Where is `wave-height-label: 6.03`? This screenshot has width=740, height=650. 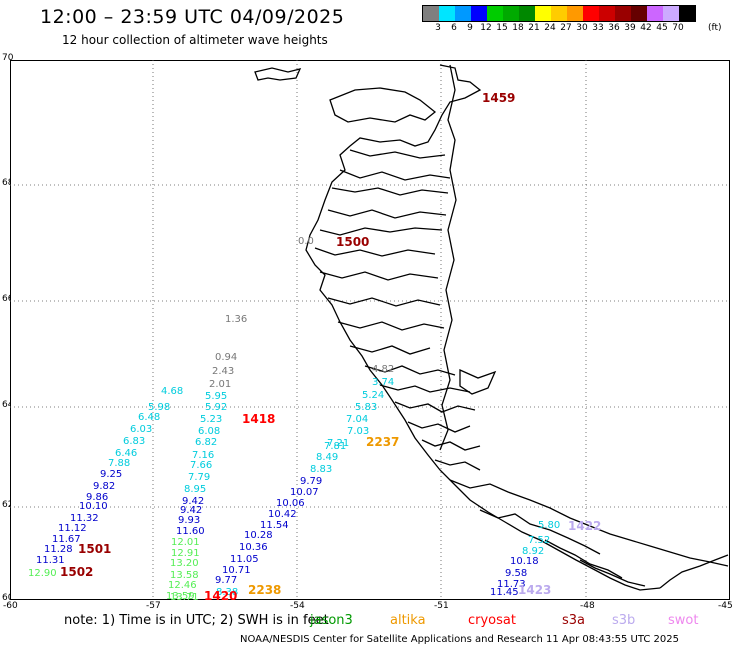 wave-height-label: 6.03 is located at coordinates (141, 429).